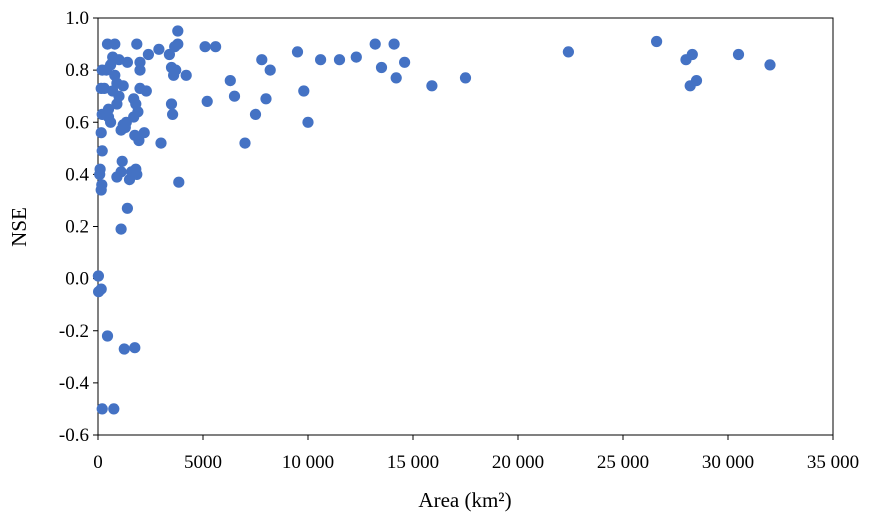  I want to click on y-tick-label: 0.8, so click(77, 70).